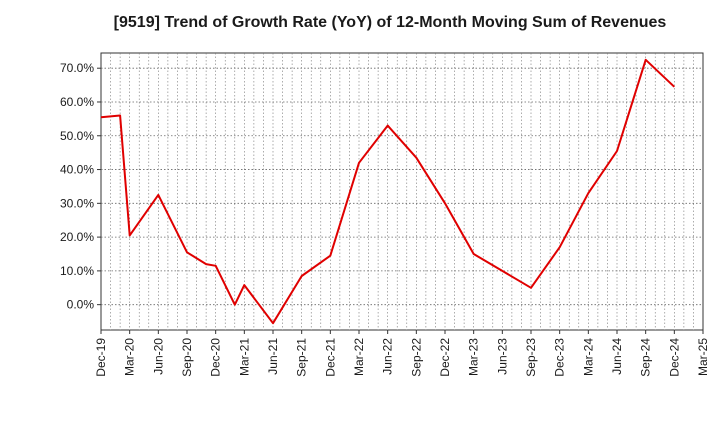 The height and width of the screenshot is (440, 720). Describe the element at coordinates (302, 357) in the screenshot. I see `x-tick-label: Sep-21` at that location.